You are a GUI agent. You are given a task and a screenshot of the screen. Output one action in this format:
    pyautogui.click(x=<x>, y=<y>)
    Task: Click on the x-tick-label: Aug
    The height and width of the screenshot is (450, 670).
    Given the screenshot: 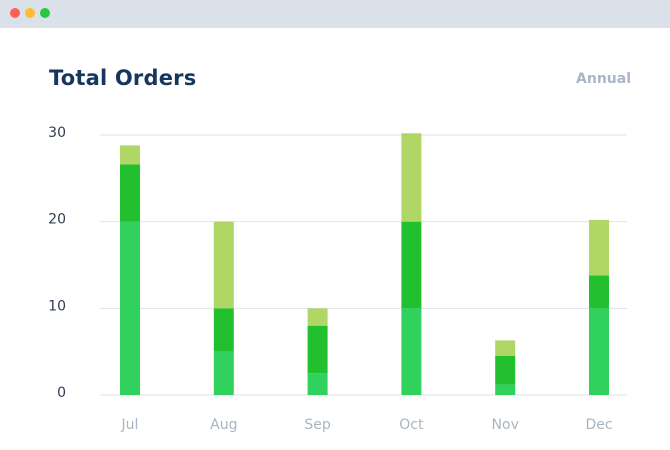 What is the action you would take?
    pyautogui.click(x=223, y=425)
    